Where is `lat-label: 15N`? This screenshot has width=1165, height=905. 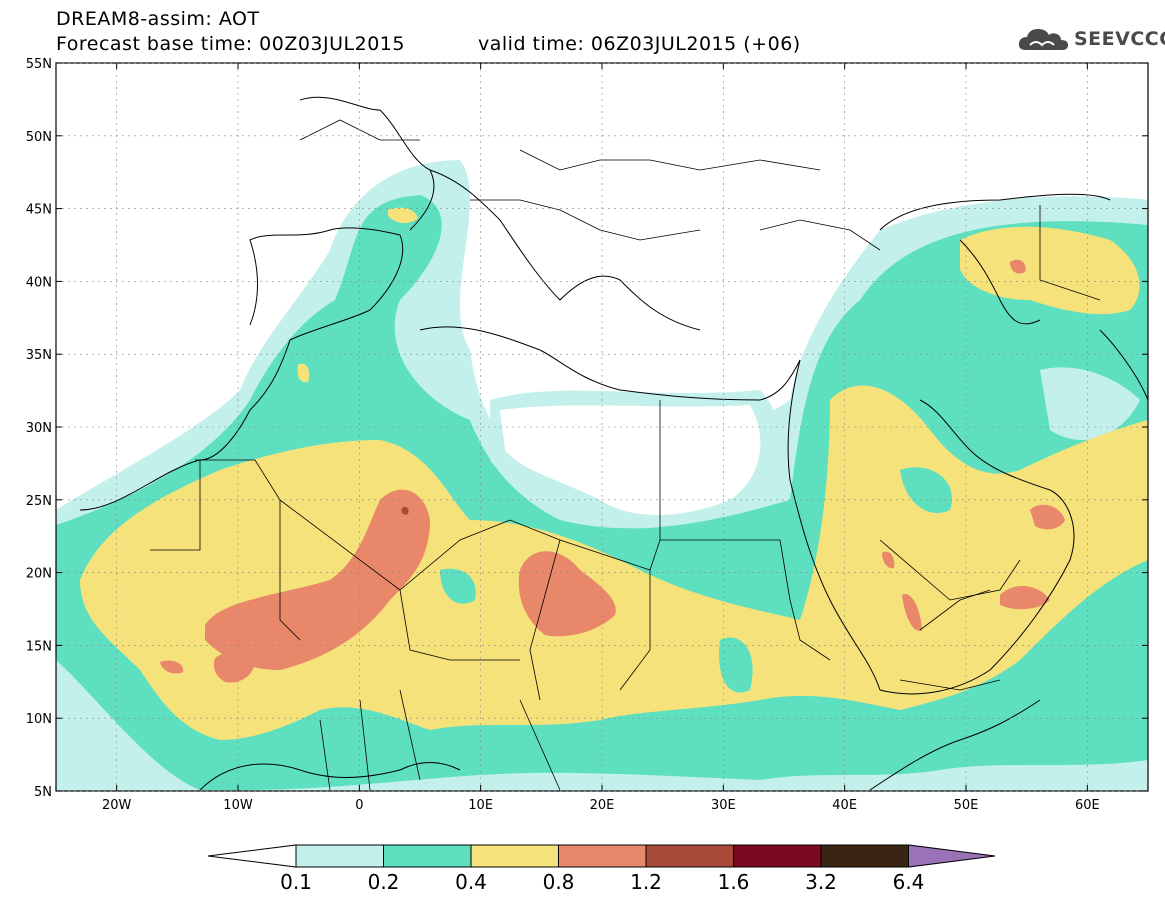
lat-label: 15N is located at coordinates (39, 646).